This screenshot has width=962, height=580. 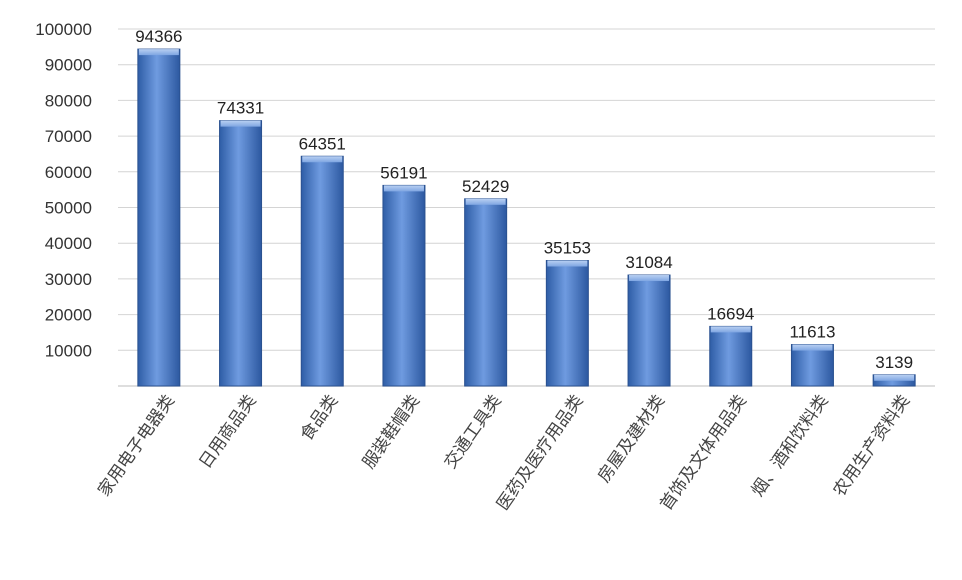 I want to click on x-tick-label: 日用商品类, so click(x=228, y=431).